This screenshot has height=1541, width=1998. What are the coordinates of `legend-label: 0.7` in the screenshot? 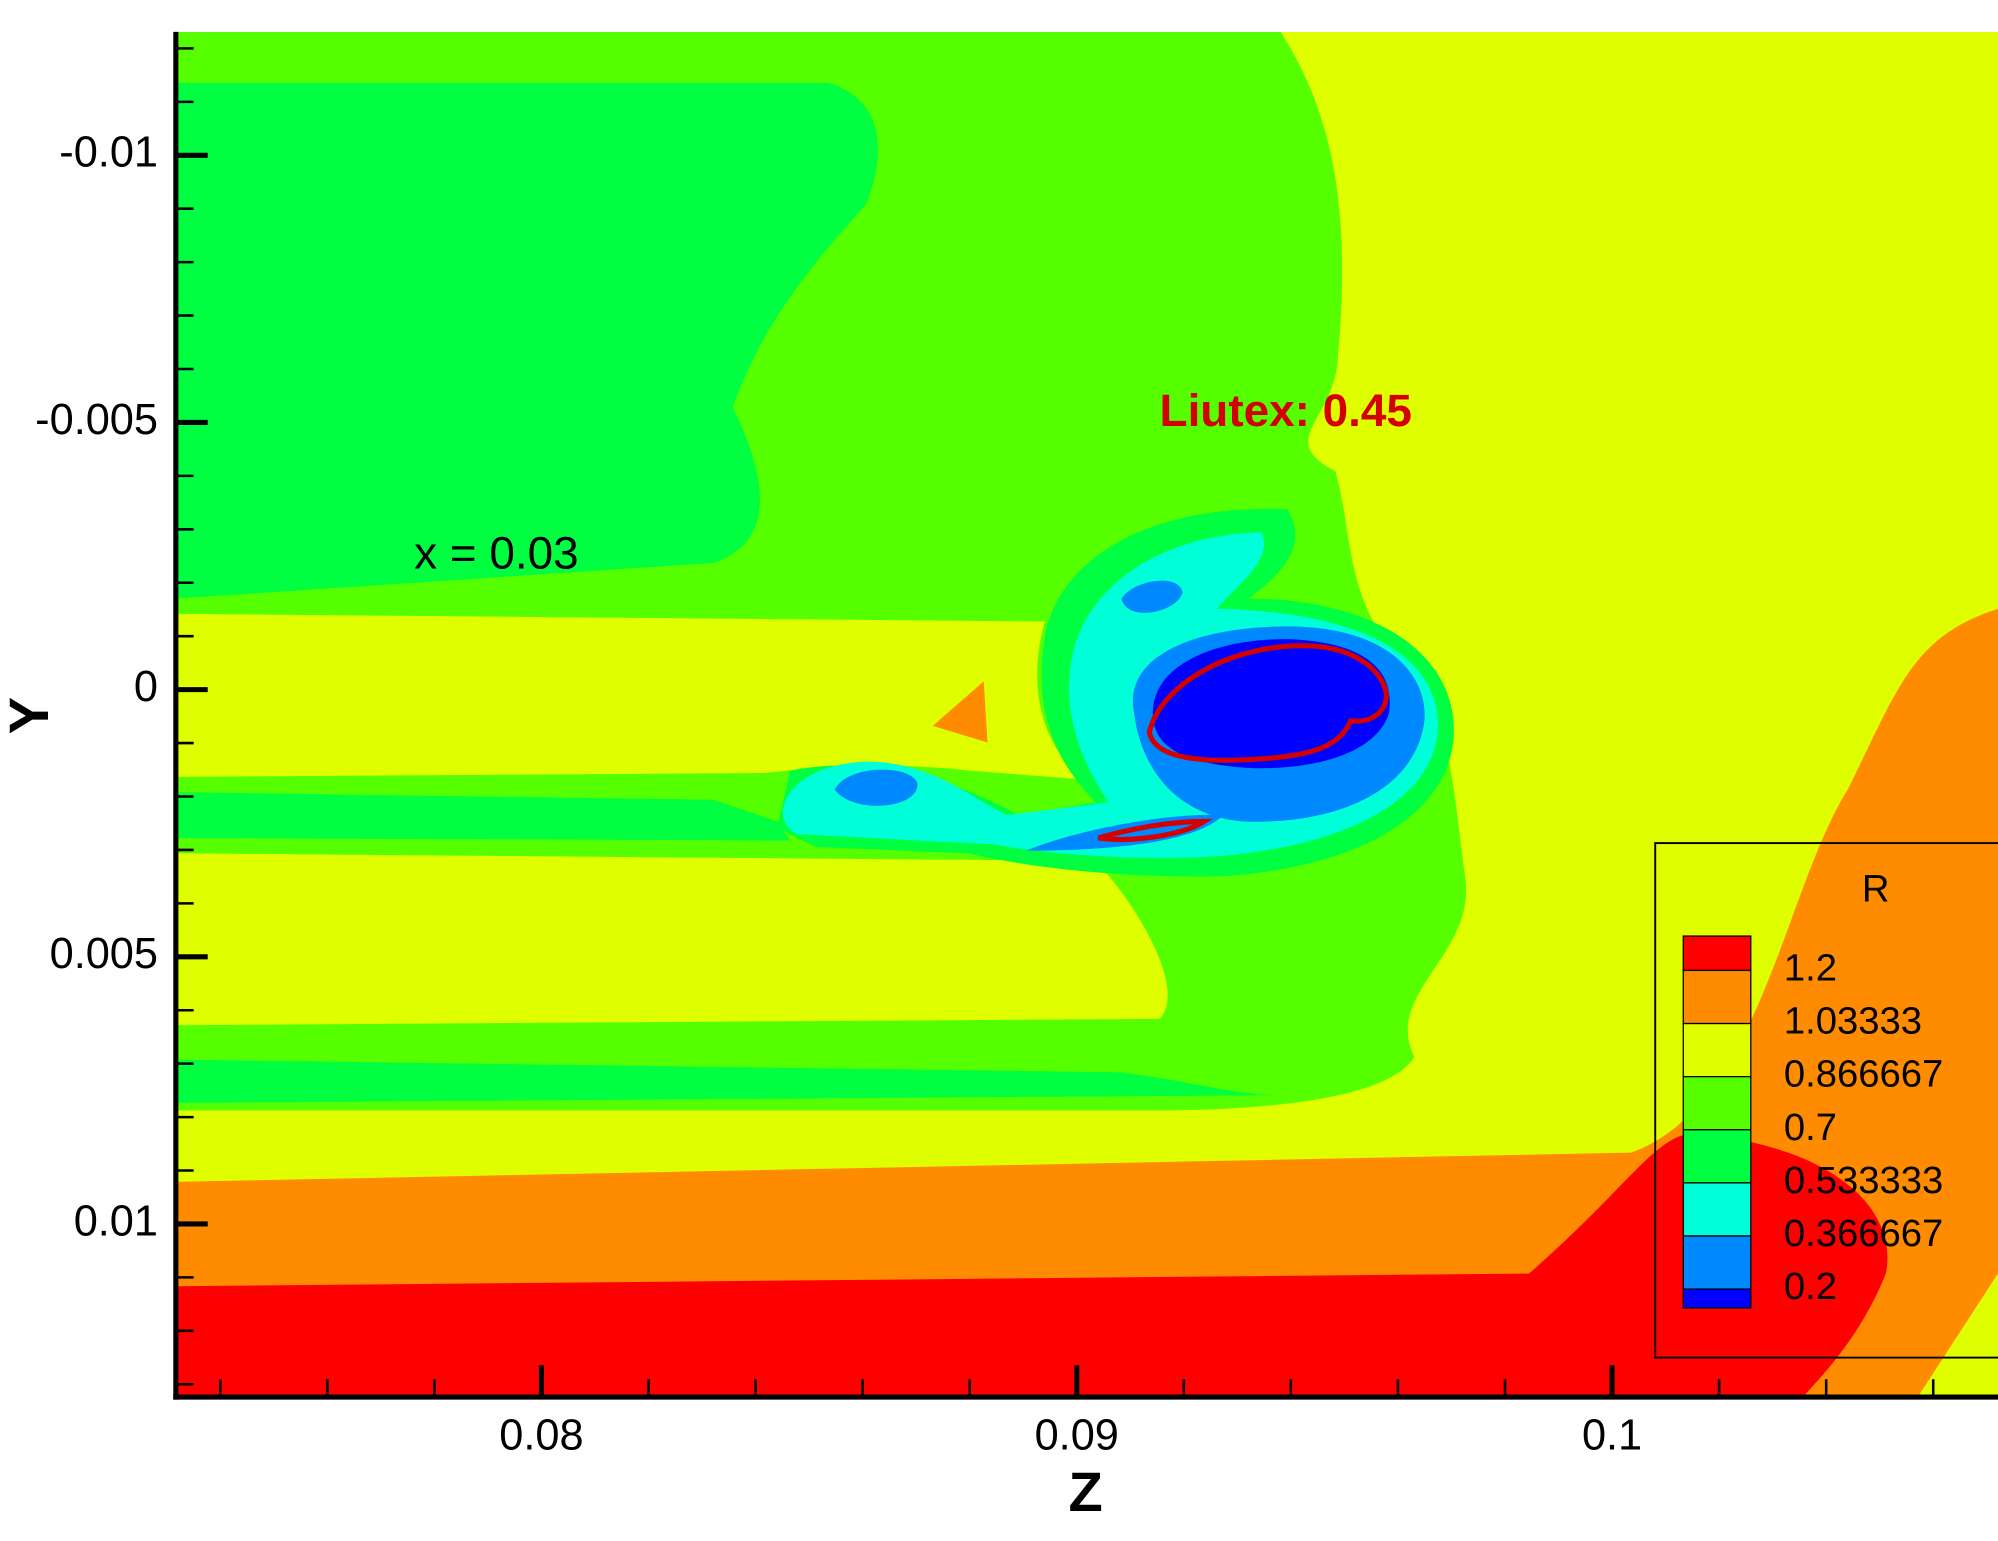 It's located at (1810, 1127).